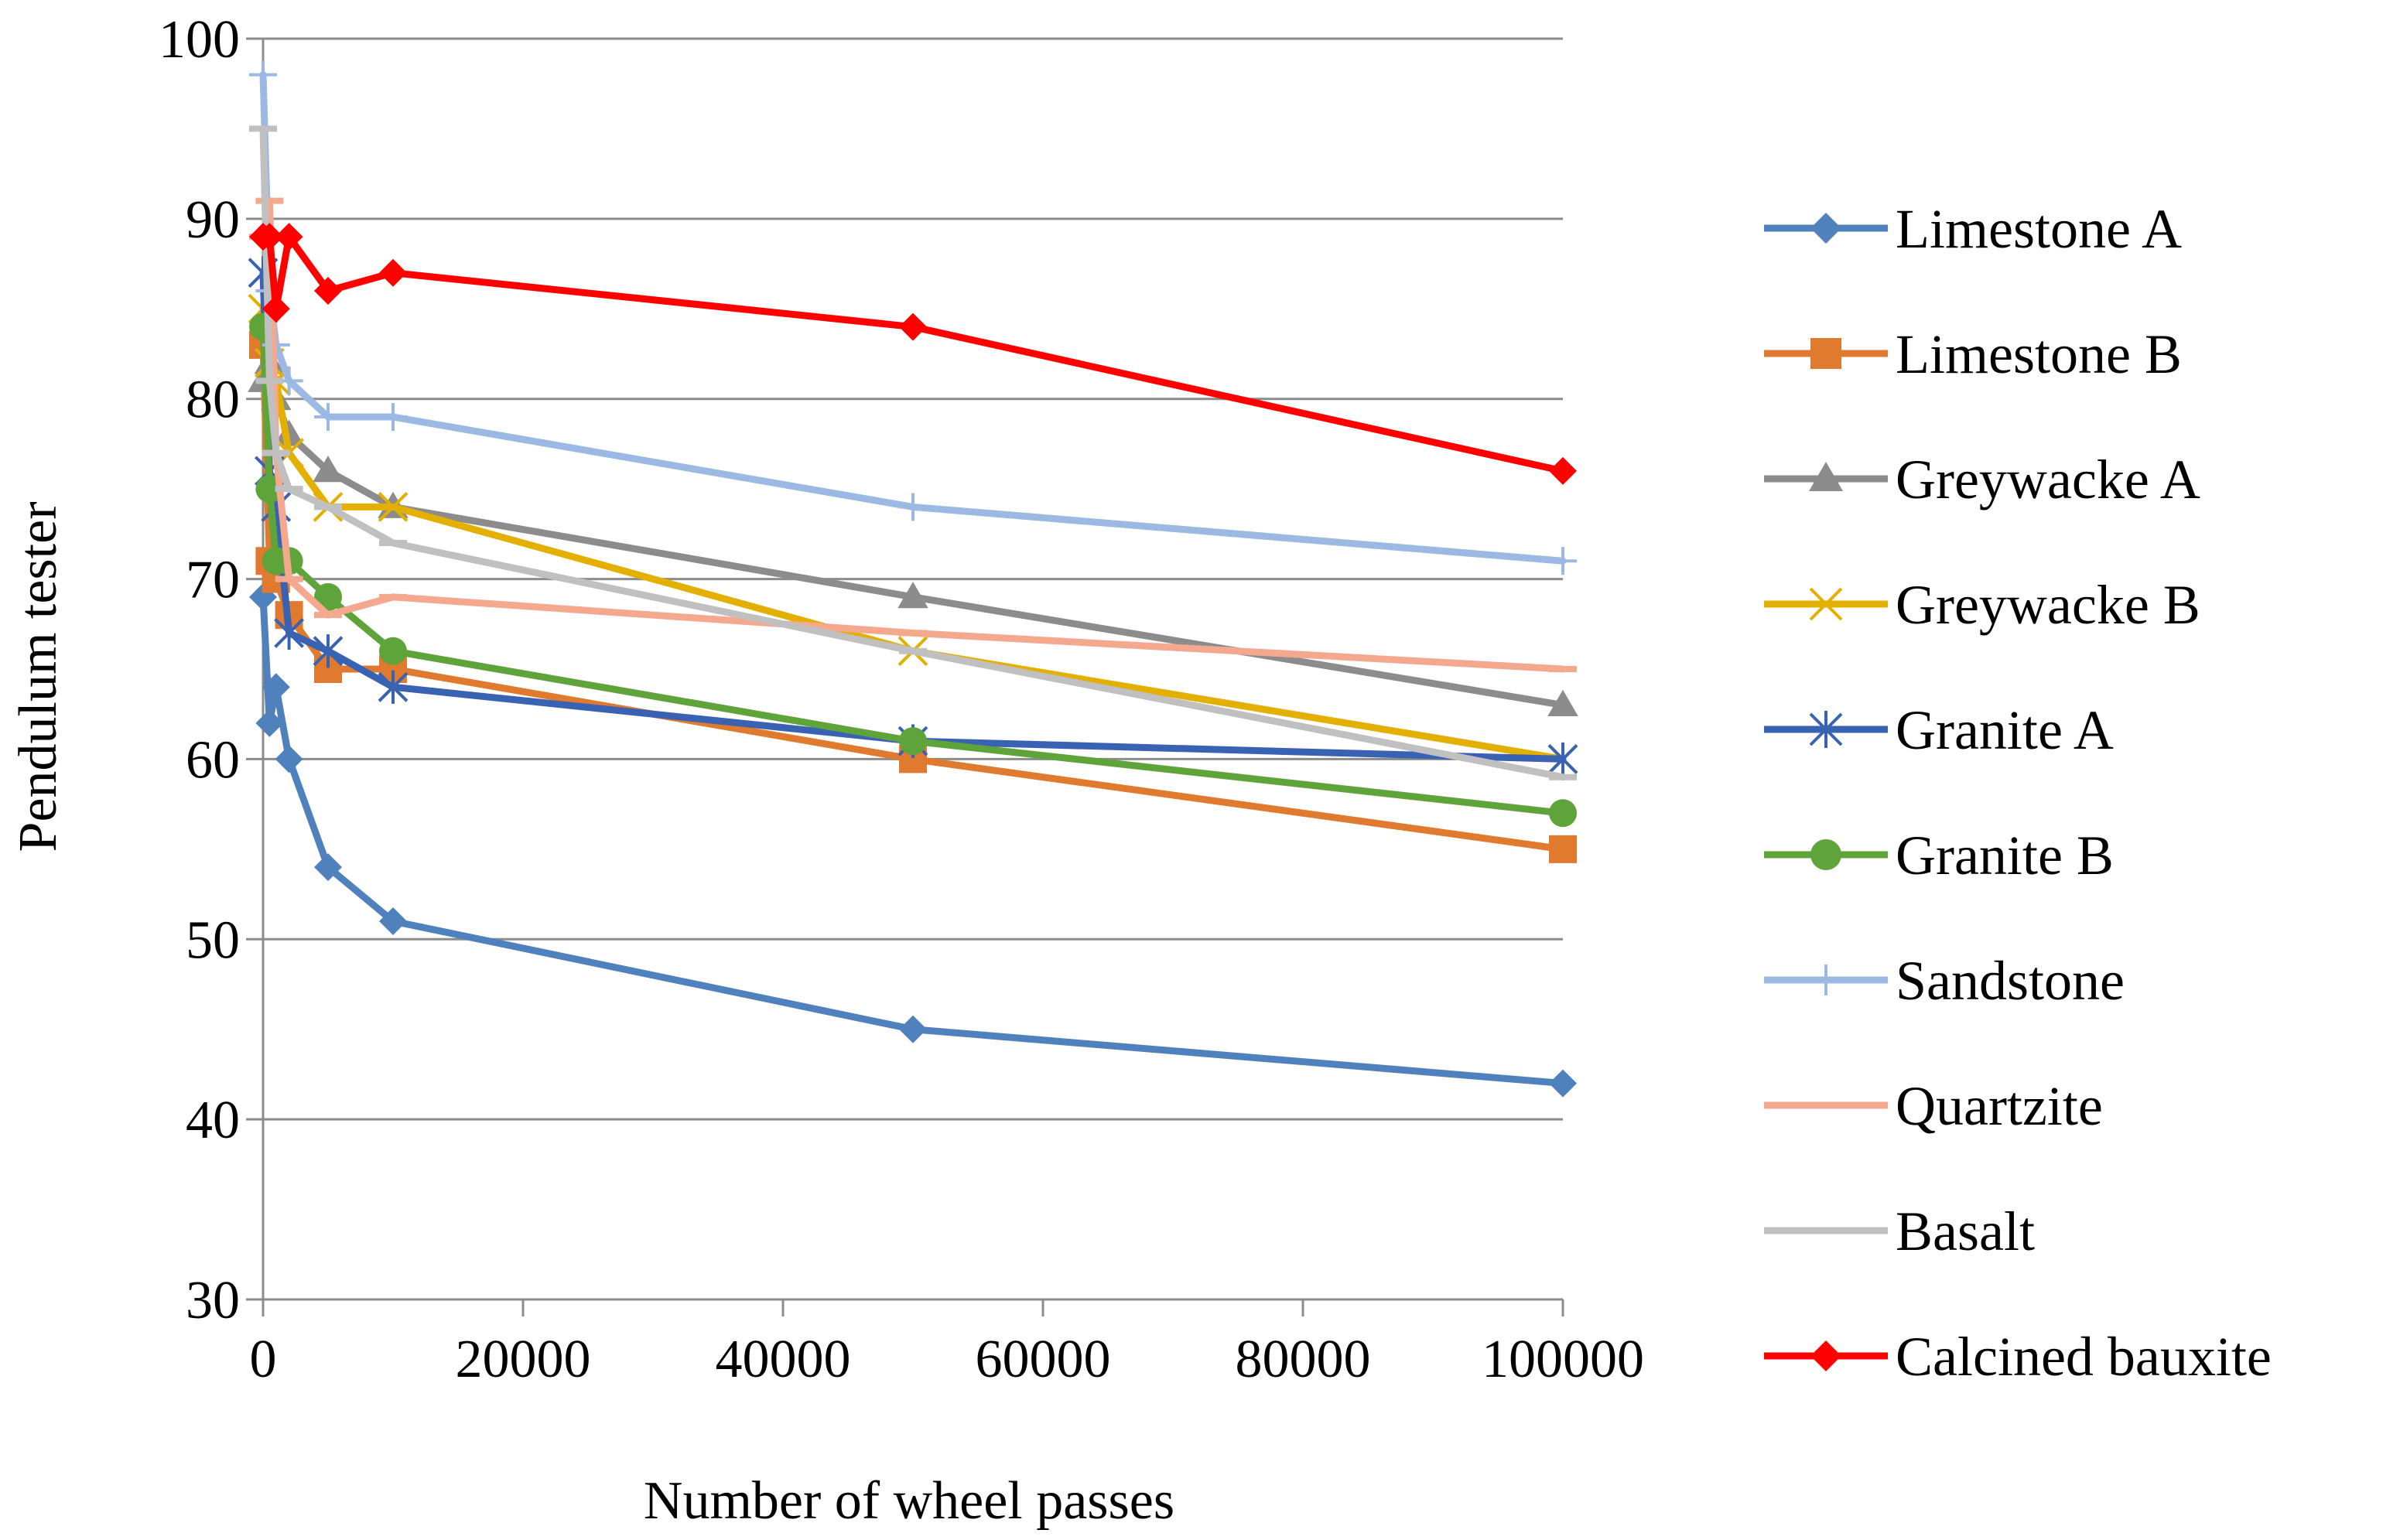 The image size is (2383, 1540). I want to click on legend-item-sandstone: Sandstone, so click(1945, 981).